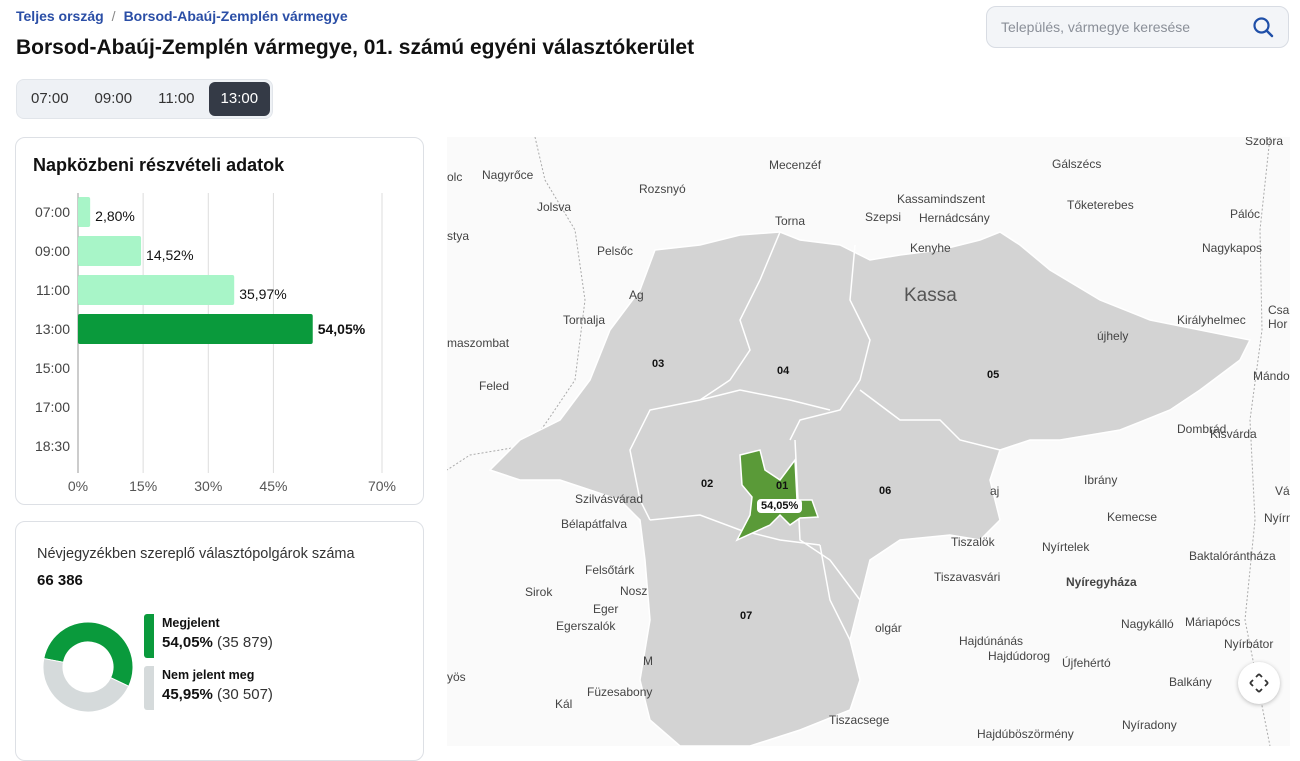 This screenshot has height=761, width=1300. What do you see at coordinates (662, 189) in the screenshot?
I see `place-label: Rozsnyó` at bounding box center [662, 189].